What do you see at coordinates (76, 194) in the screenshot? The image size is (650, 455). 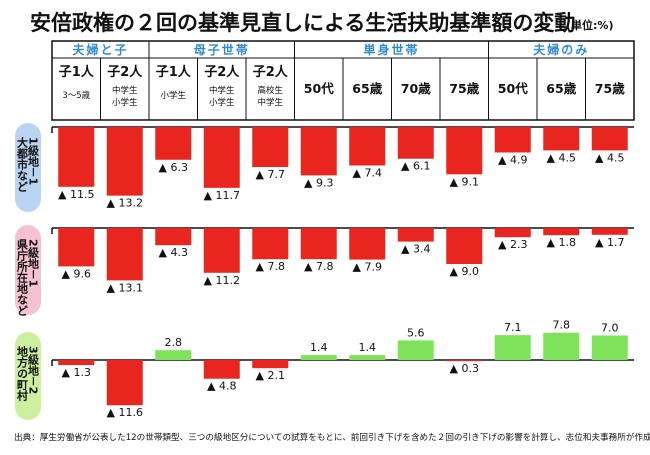 I see `data-label: ▲ 11.5` at bounding box center [76, 194].